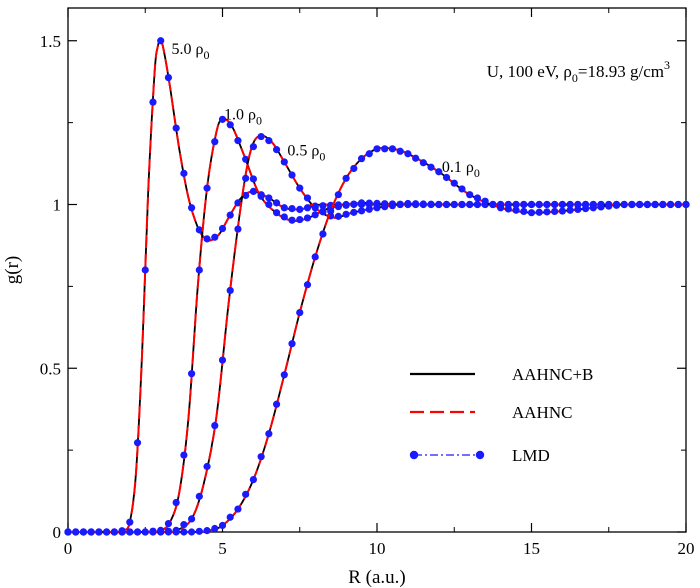 Image resolution: width=700 pixels, height=588 pixels. What do you see at coordinates (12, 270) in the screenshot?
I see `y-axis-title: g(r)` at bounding box center [12, 270].